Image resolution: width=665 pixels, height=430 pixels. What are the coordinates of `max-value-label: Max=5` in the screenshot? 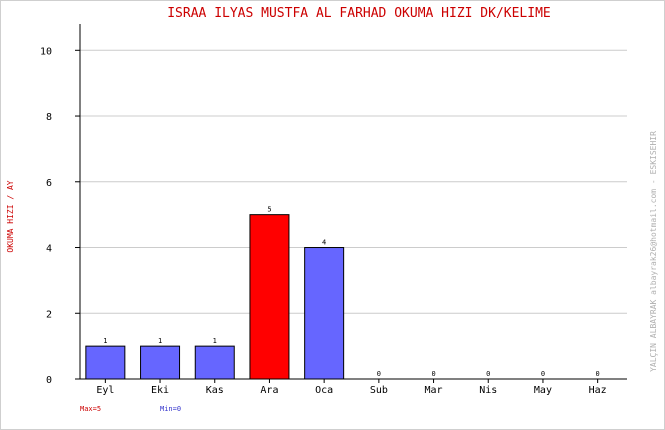 It's located at (90, 409).